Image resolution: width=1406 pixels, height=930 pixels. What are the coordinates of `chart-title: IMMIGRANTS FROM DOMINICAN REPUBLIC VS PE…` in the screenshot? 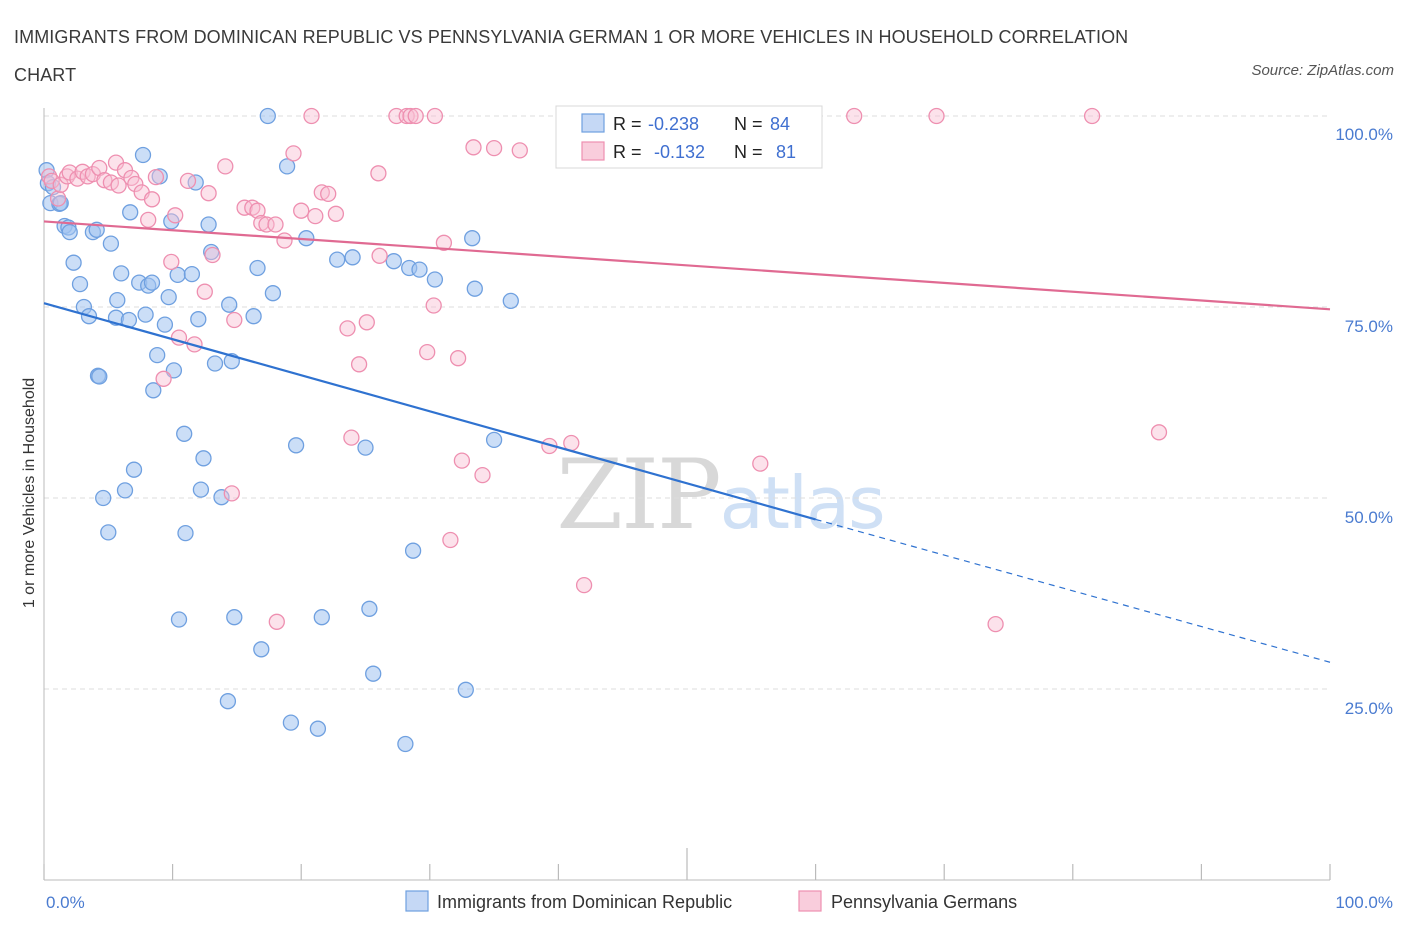 It's located at (571, 56).